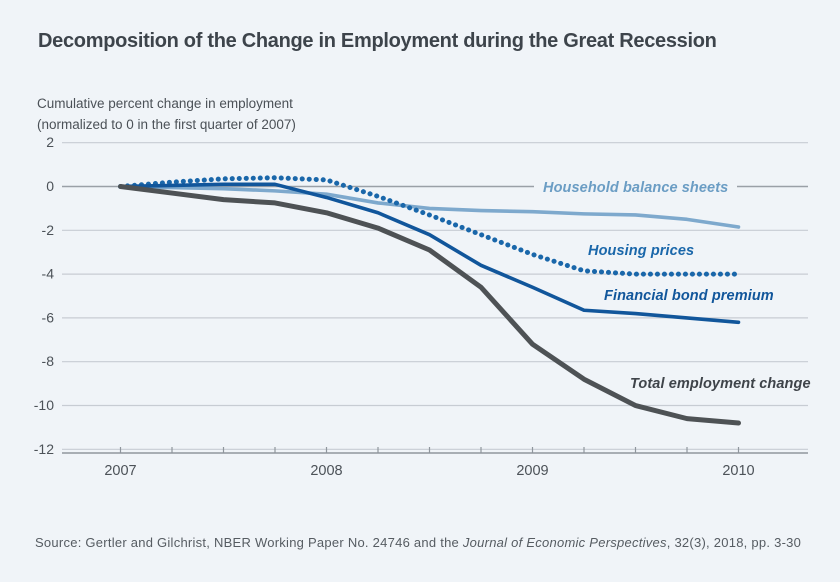 The width and height of the screenshot is (840, 582). What do you see at coordinates (720, 384) in the screenshot?
I see `series-label-total-employment-change: Total employment change` at bounding box center [720, 384].